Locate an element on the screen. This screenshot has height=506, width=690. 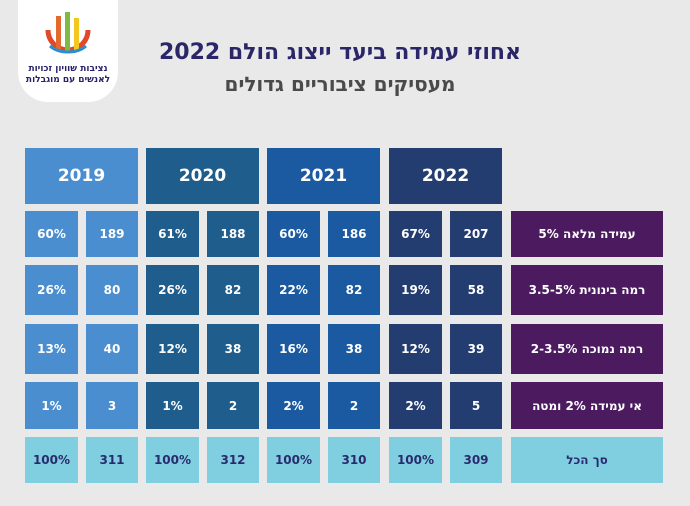
count-cell: 58 is located at coordinates (476, 290).